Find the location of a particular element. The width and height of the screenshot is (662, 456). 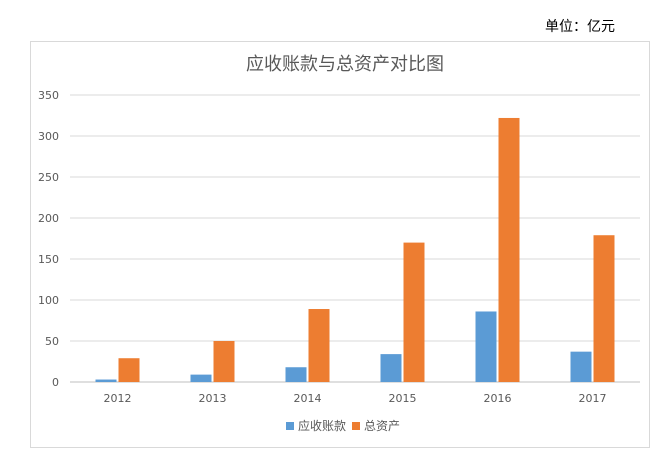

legend-label-0: 应收账款 is located at coordinates (322, 425).